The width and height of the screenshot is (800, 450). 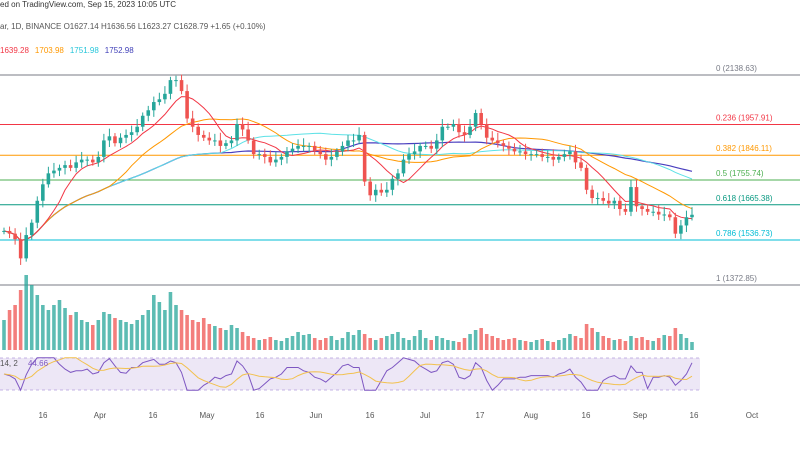 I want to click on ma-legend: 1639.28 1703.98 1751.98 1752.98, so click(x=70, y=50).